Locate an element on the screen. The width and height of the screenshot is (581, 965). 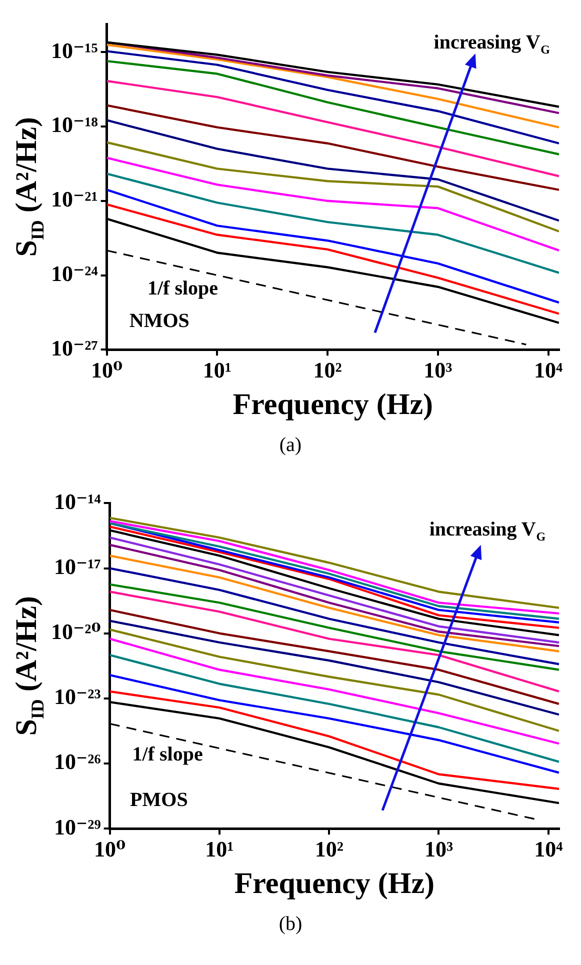
y-tick-label: 10⁻¹⁵ is located at coordinates (74, 50).